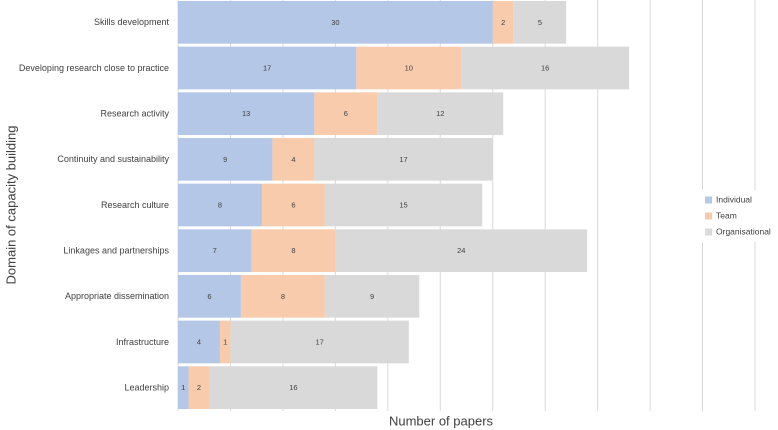 This screenshot has height=430, width=778. I want to click on y-tick-label: Research culture, so click(135, 205).